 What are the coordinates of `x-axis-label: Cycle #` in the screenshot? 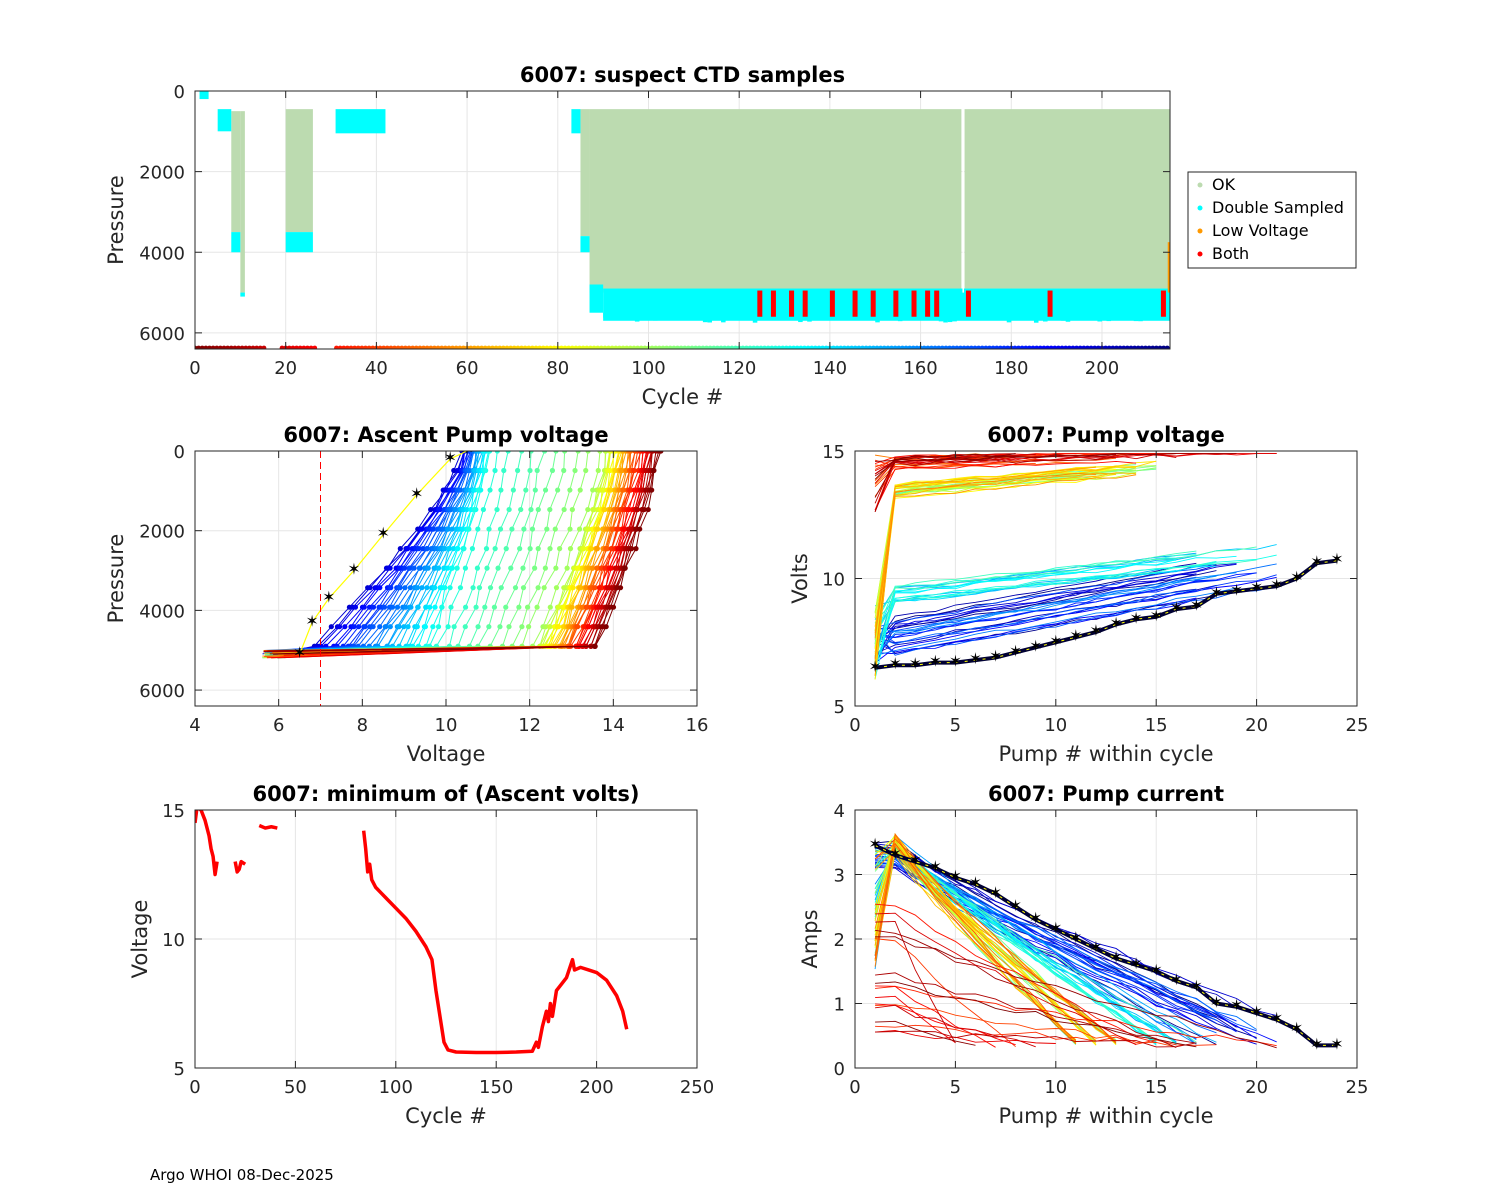 It's located at (683, 397).